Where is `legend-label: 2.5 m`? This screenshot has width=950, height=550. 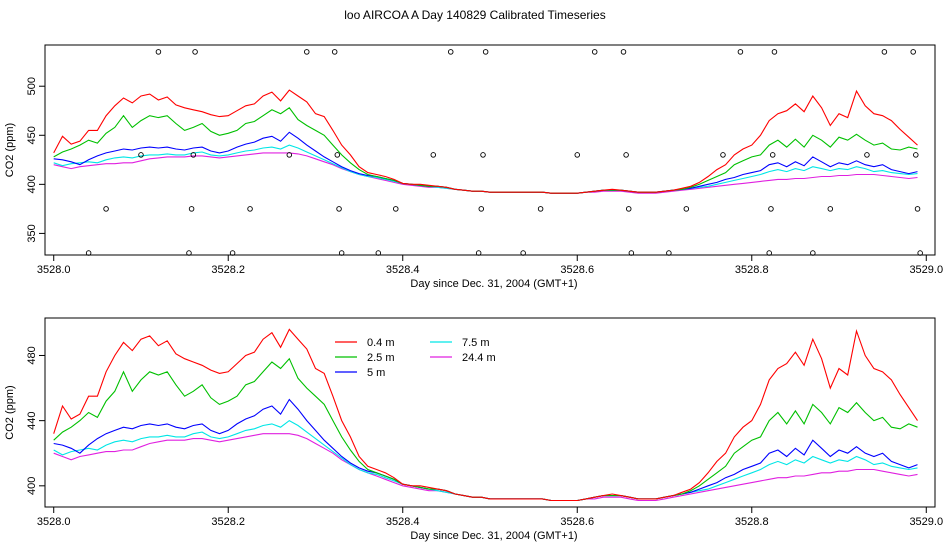
legend-label: 2.5 m is located at coordinates (381, 358).